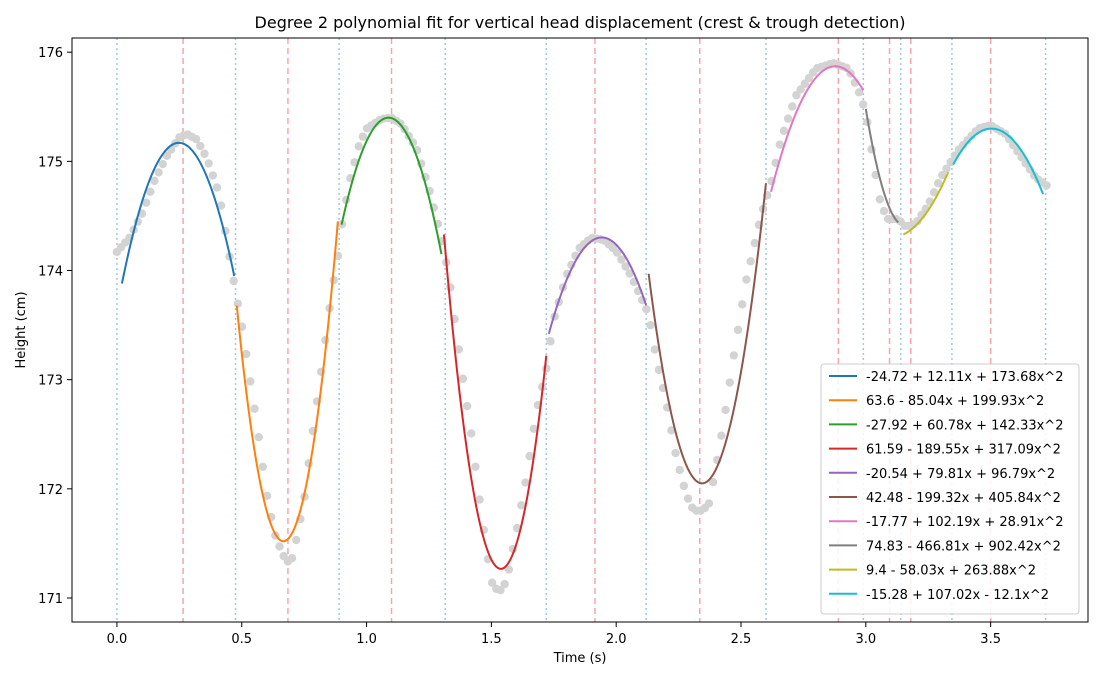 The image size is (1103, 680). I want to click on legend-label: -17.77 + 102.19x + 28.91x^2, so click(964, 522).